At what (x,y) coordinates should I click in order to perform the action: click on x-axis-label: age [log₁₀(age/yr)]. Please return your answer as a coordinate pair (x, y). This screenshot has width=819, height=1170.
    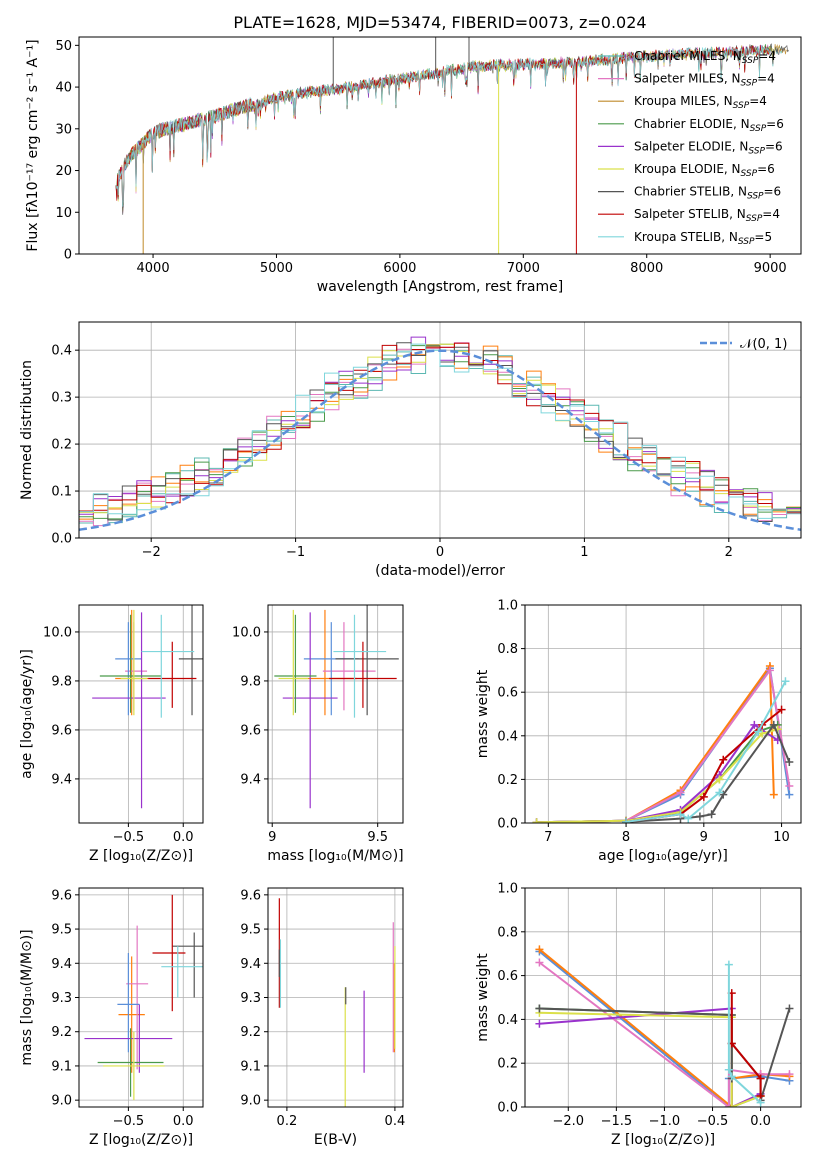
    Looking at the image, I should click on (663, 856).